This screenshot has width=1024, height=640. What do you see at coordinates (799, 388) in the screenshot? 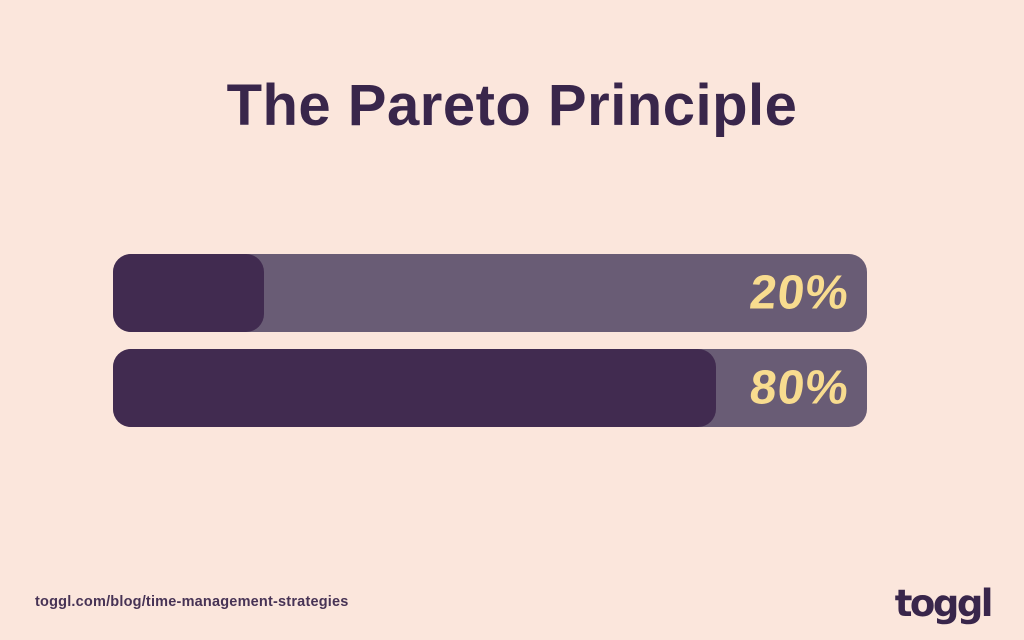
I see `bar-value-label-80: 80%` at bounding box center [799, 388].